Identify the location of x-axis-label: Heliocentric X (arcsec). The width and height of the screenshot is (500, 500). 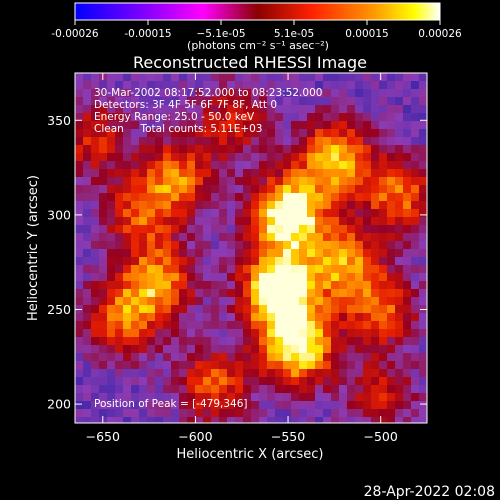
(250, 454).